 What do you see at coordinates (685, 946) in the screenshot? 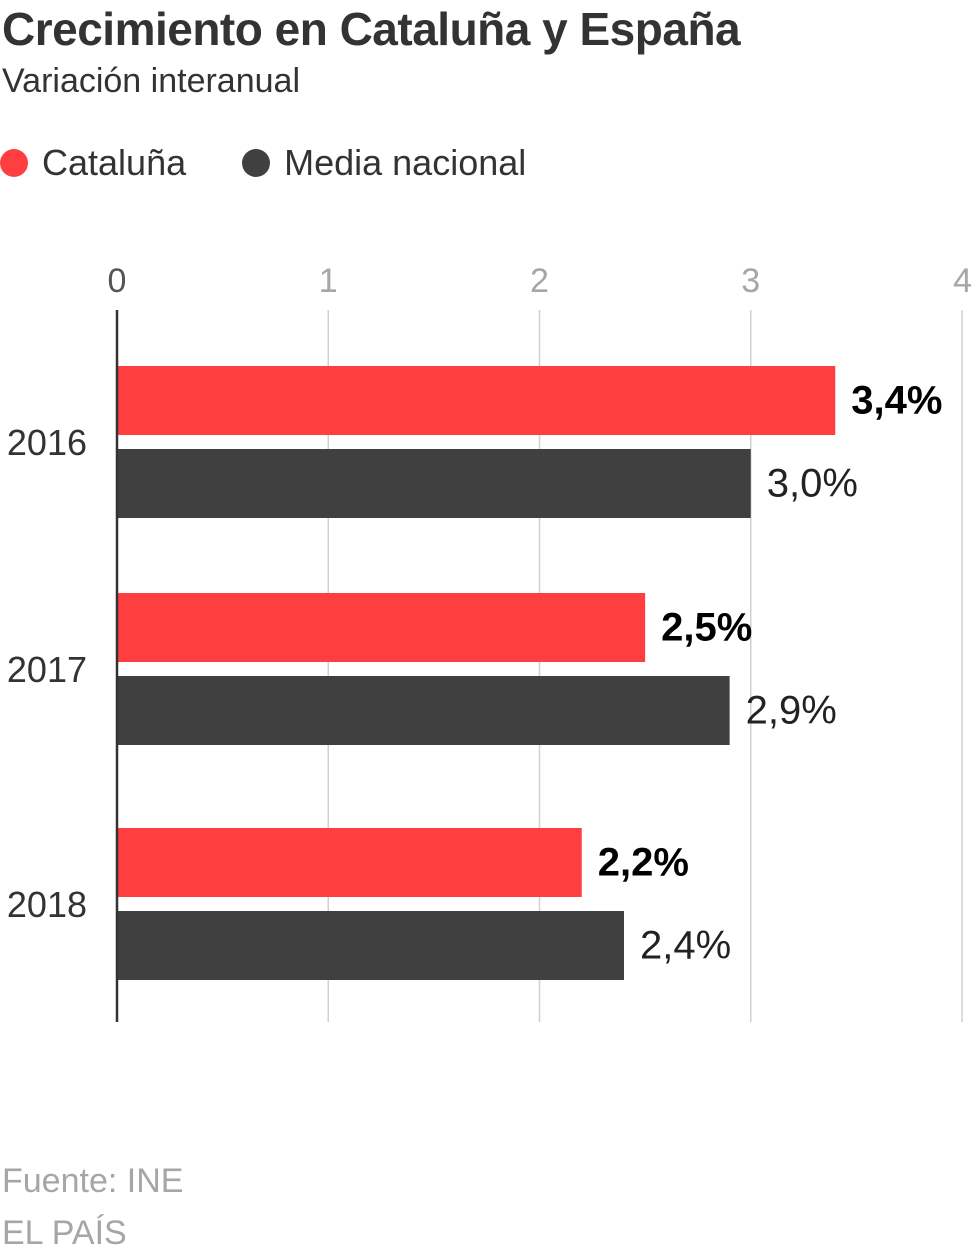
I see `data-label-media-nacional-2018: 2,4%` at bounding box center [685, 946].